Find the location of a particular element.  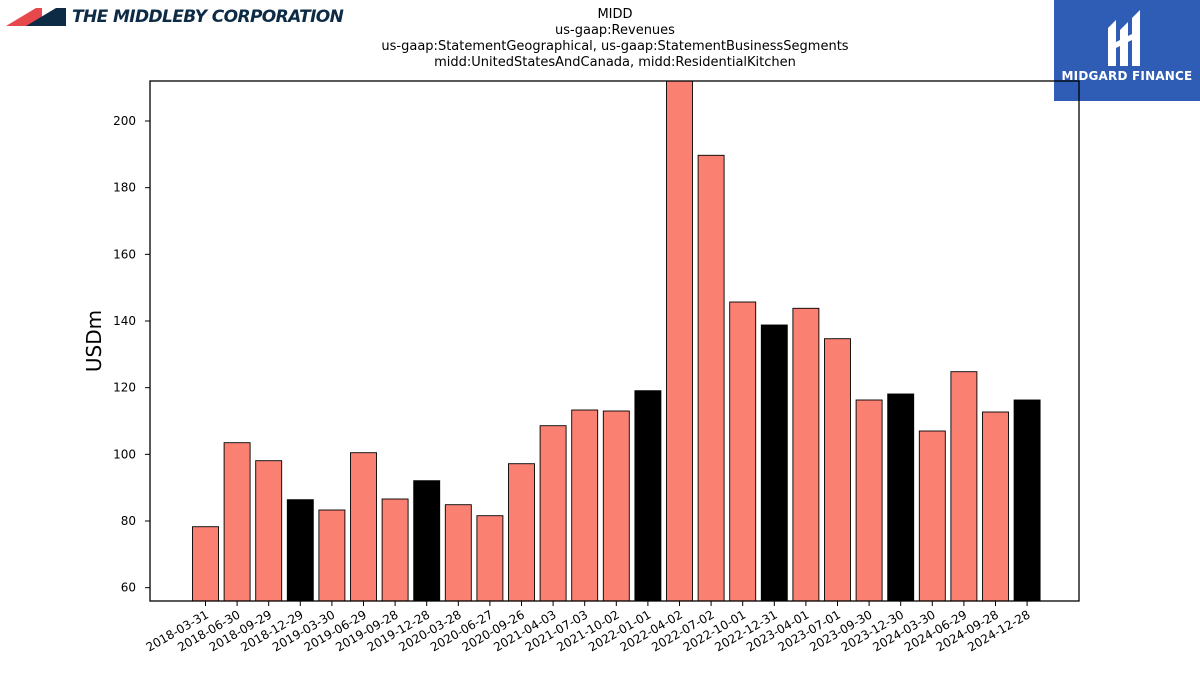

company-logo: THE MIDDLEBY CORPORATION is located at coordinates (175, 18).